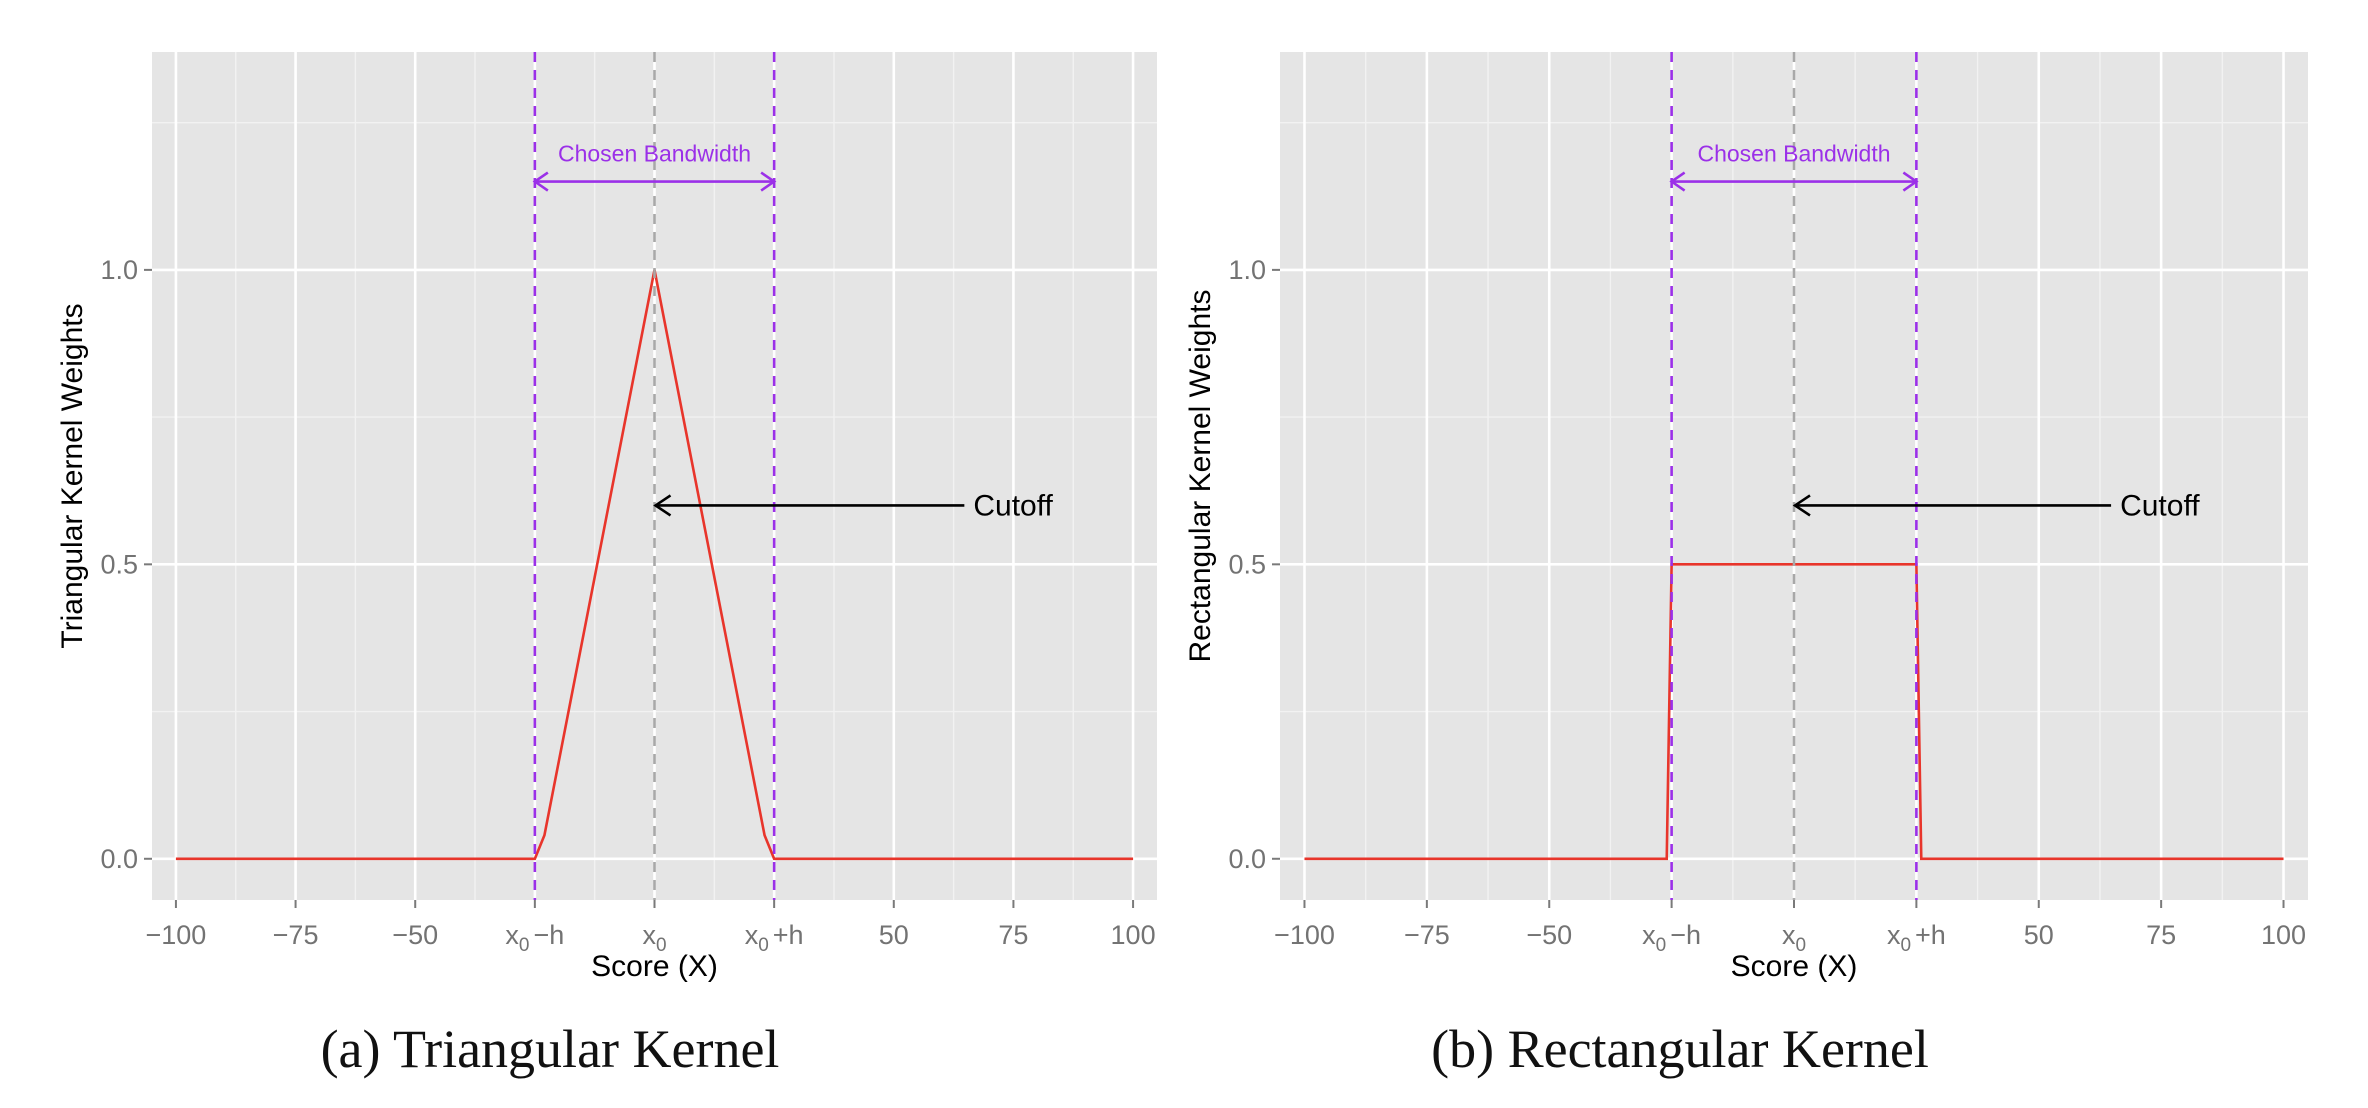 The width and height of the screenshot is (2368, 1108). Describe the element at coordinates (72, 475) in the screenshot. I see `panel-1-y-axis-title: Triangular Kernel Weights` at that location.